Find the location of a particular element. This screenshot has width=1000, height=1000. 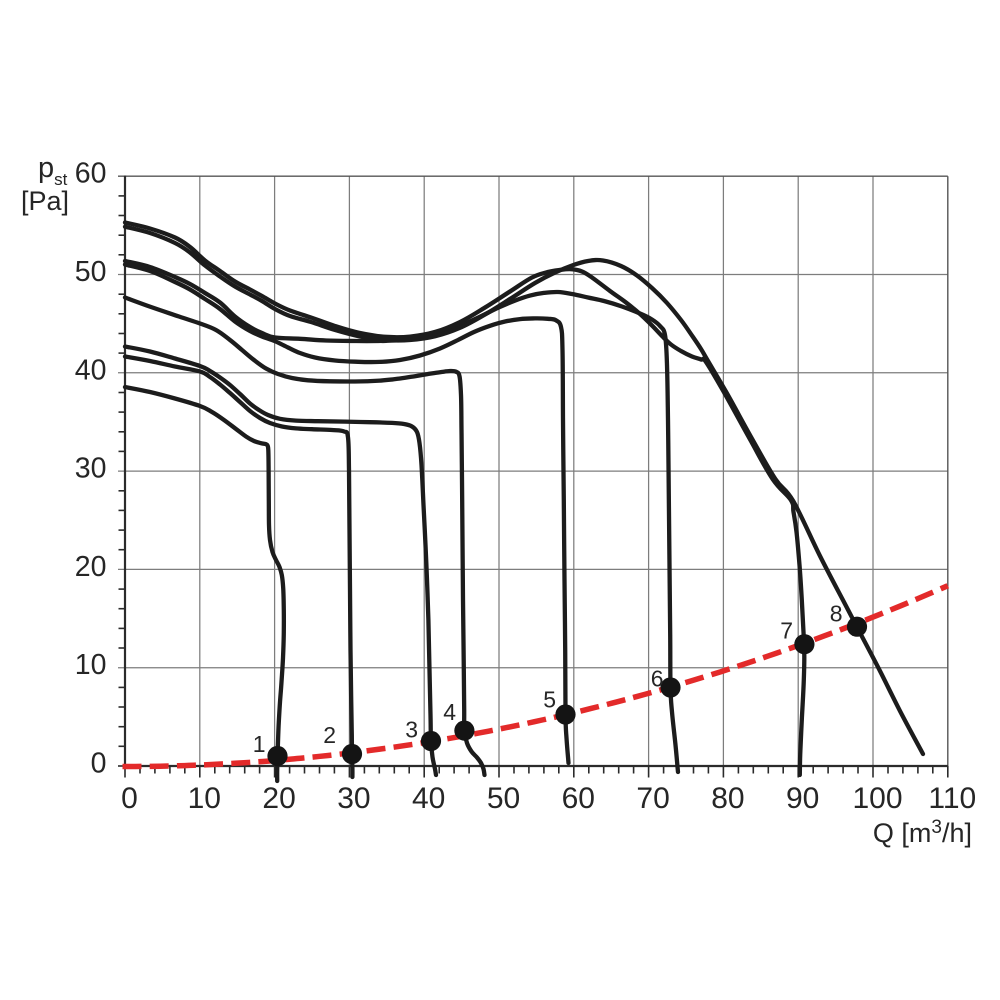

svg-text: 110 is located at coordinates (952, 798).